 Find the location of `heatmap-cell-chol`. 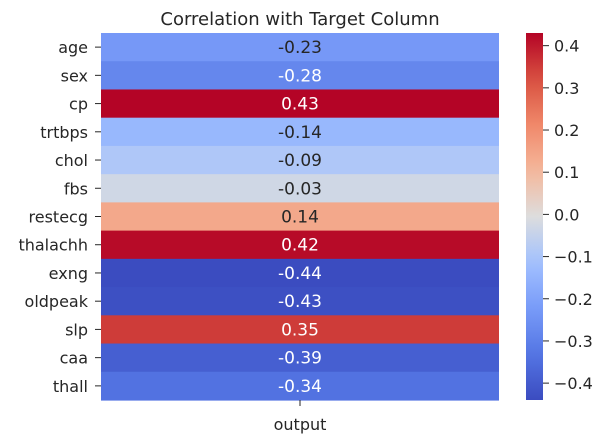

heatmap-cell-chol is located at coordinates (300, 160).